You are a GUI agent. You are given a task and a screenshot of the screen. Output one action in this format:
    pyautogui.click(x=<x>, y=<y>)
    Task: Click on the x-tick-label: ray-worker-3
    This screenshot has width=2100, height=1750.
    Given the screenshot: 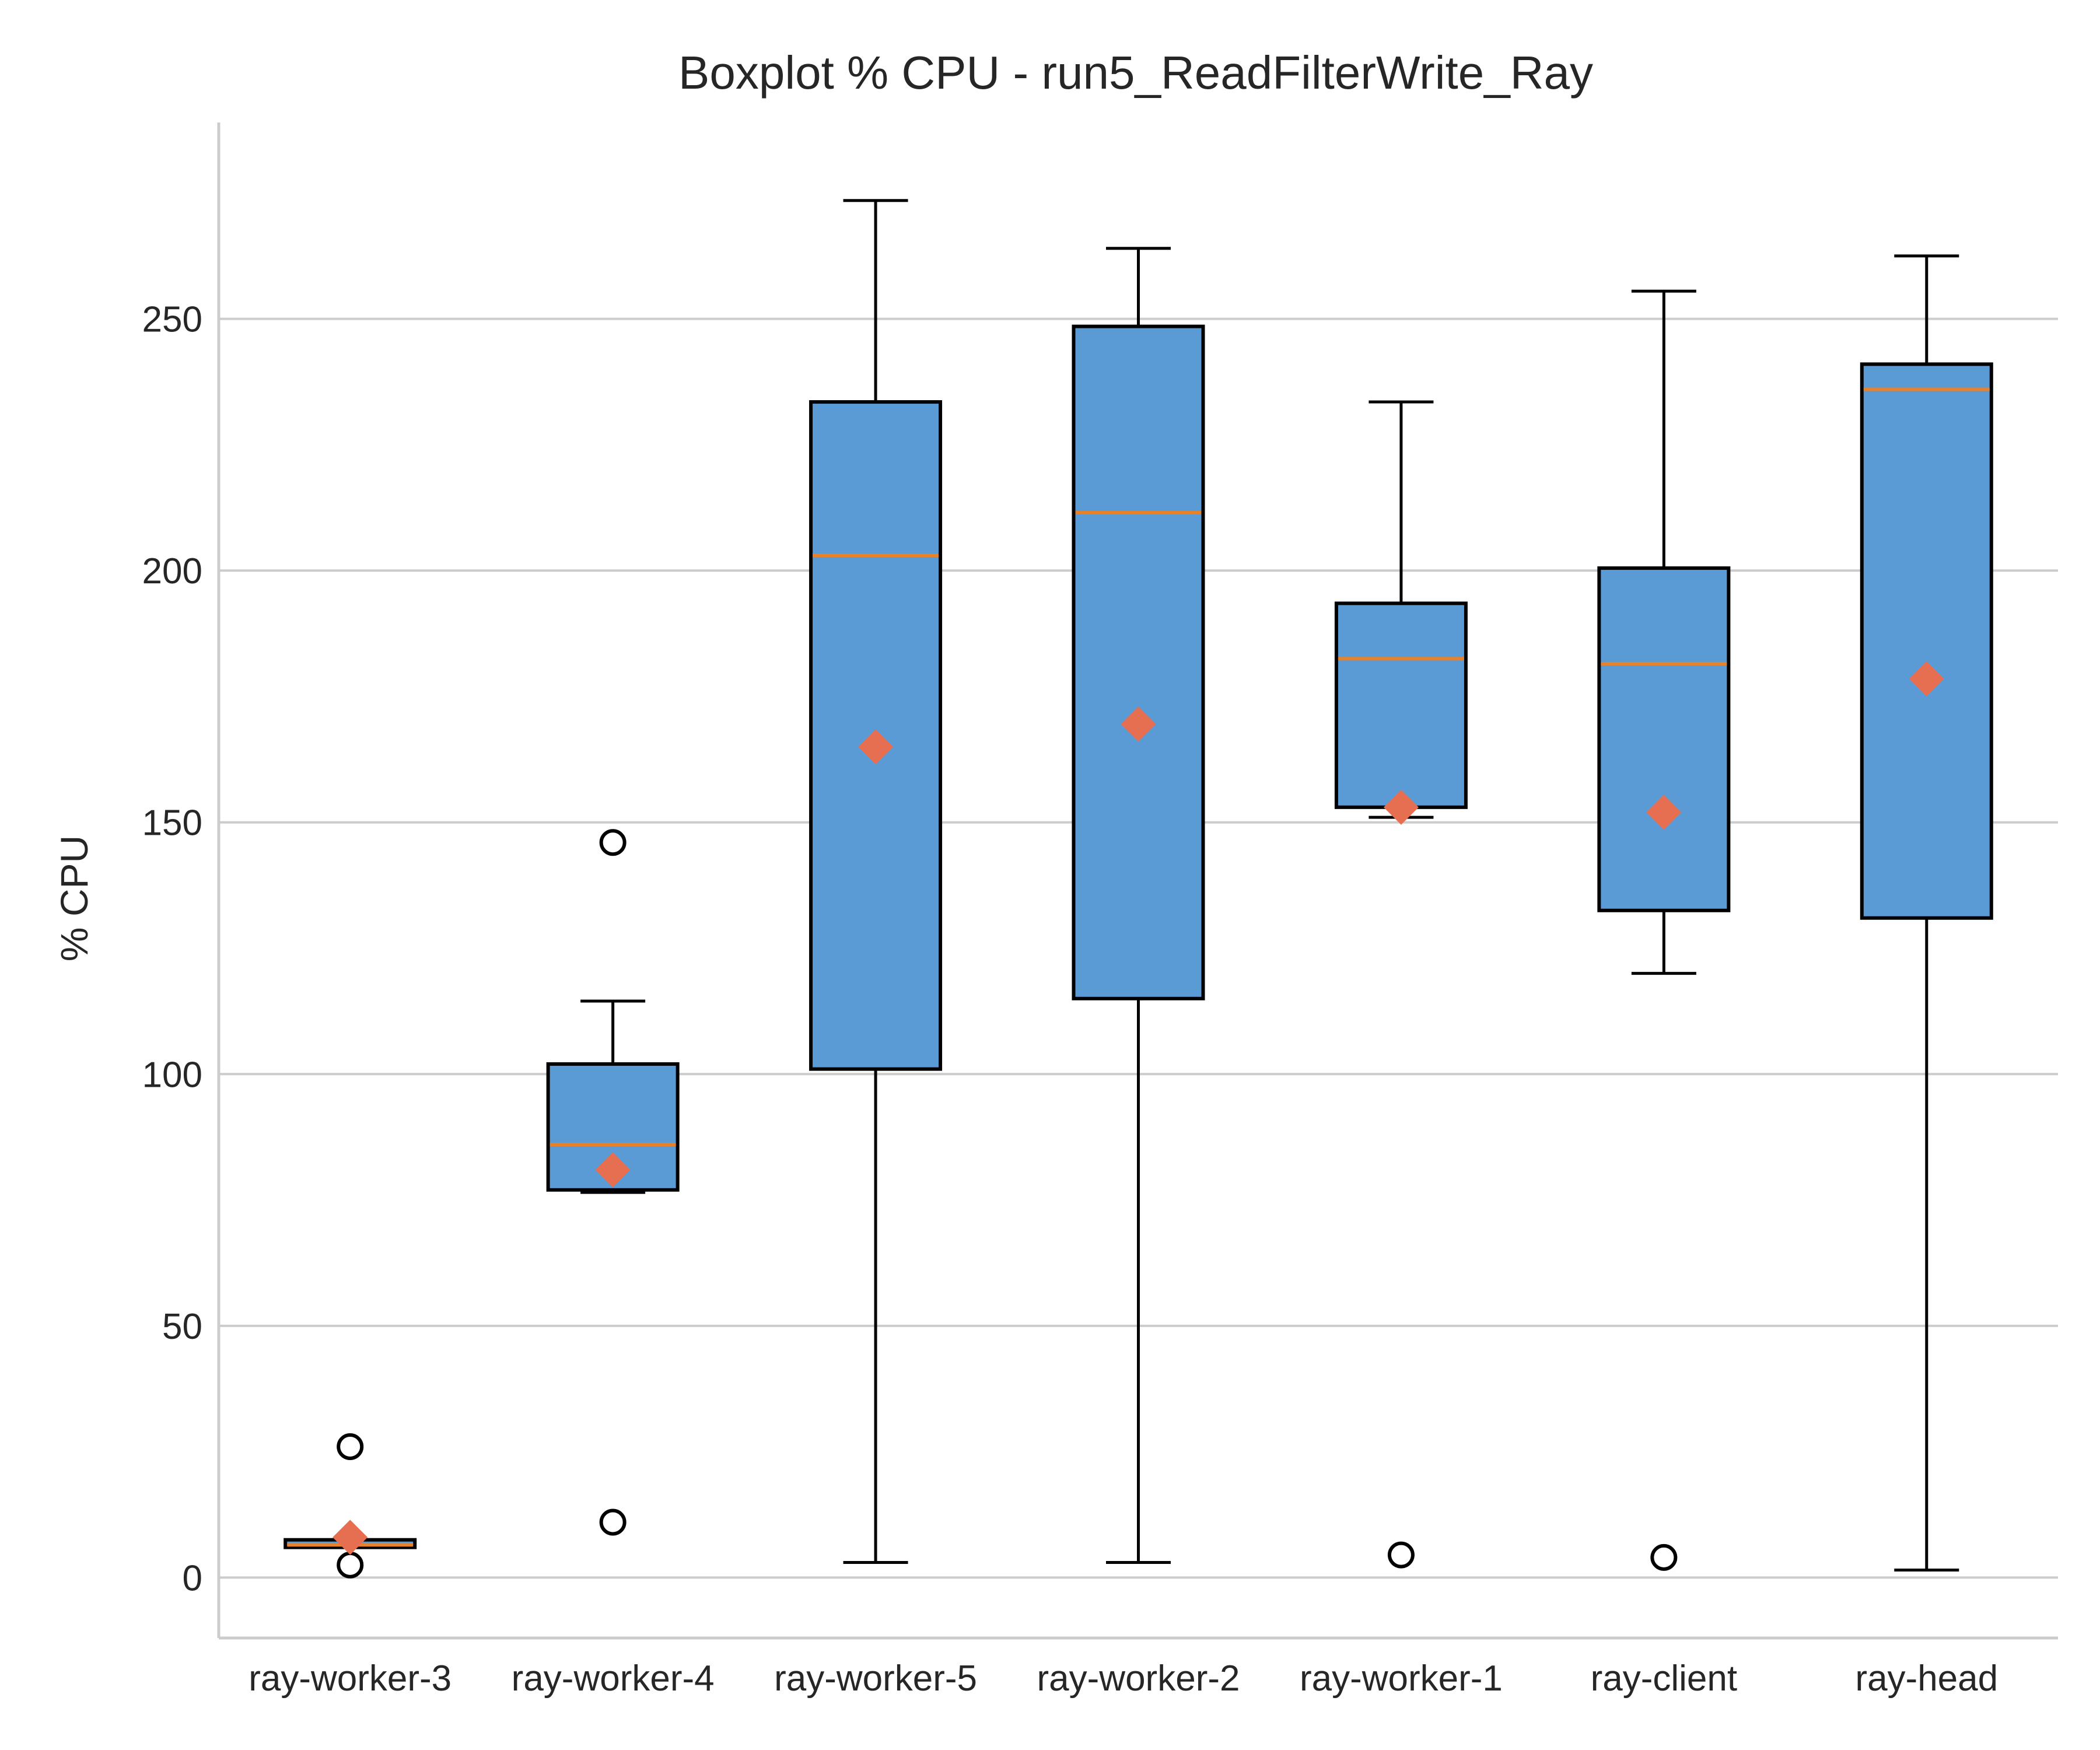 What is the action you would take?
    pyautogui.click(x=350, y=1678)
    